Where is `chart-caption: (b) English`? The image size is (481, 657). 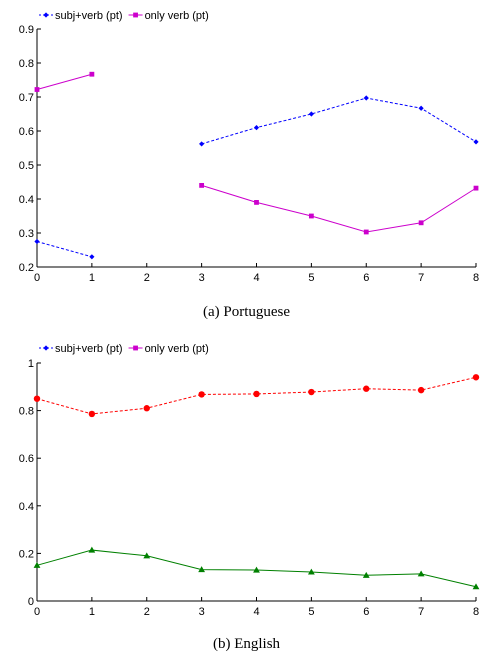 chart-caption: (b) English is located at coordinates (247, 644).